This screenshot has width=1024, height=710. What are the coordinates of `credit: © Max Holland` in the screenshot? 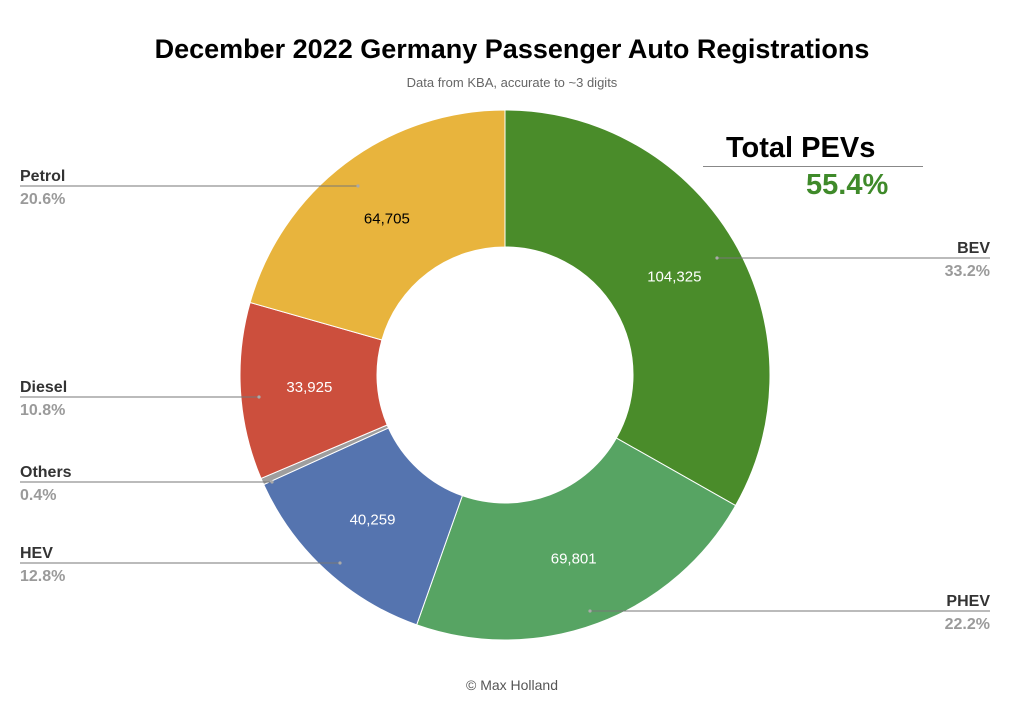 It's located at (512, 685).